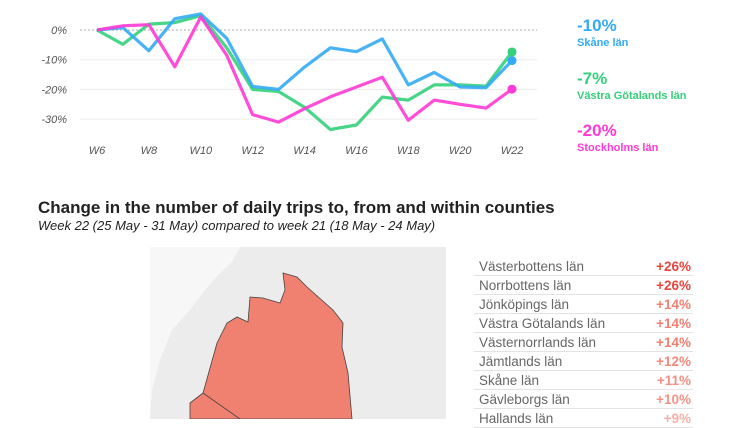 Image resolution: width=746 pixels, height=428 pixels. What do you see at coordinates (597, 25) in the screenshot?
I see `legend-value: -10%` at bounding box center [597, 25].